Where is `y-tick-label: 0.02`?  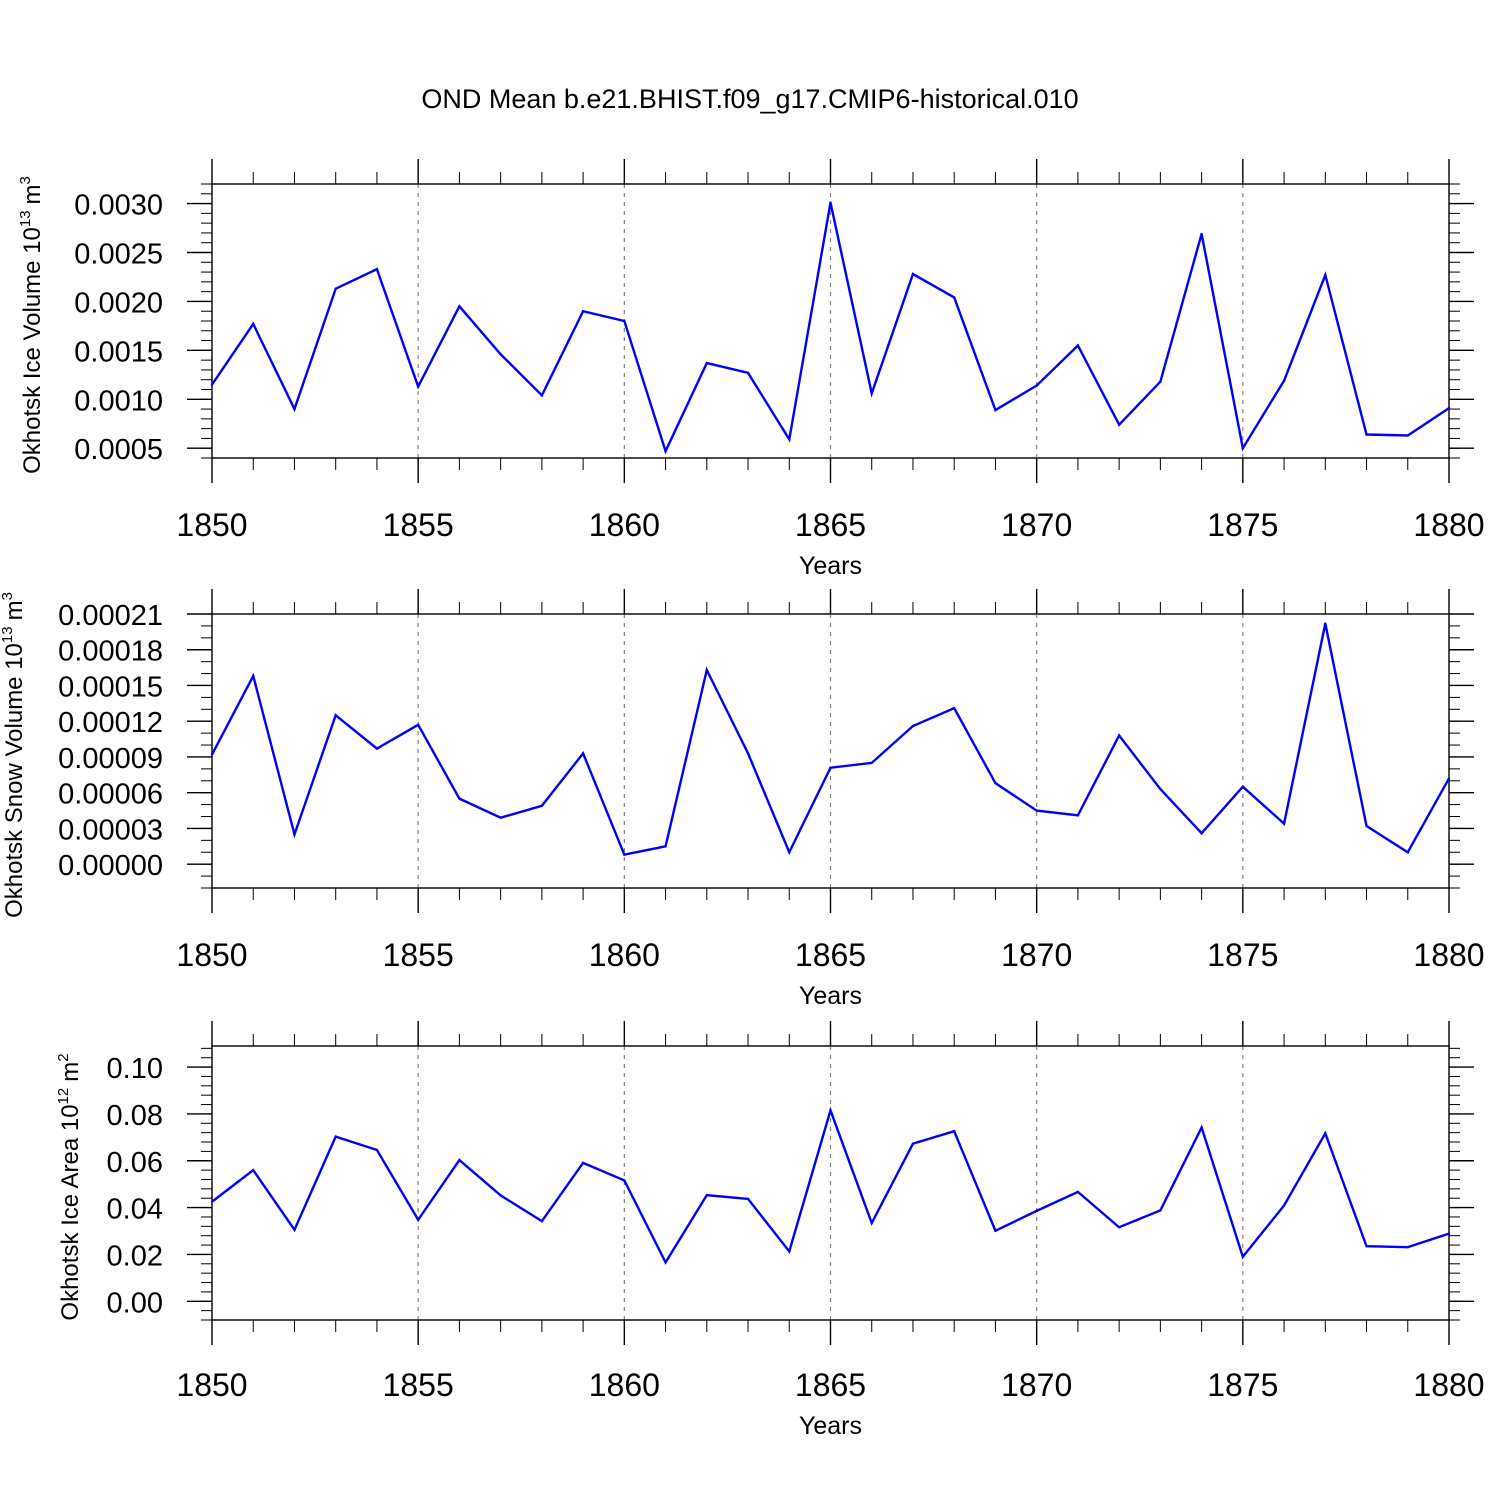 y-tick-label: 0.02 is located at coordinates (135, 1256).